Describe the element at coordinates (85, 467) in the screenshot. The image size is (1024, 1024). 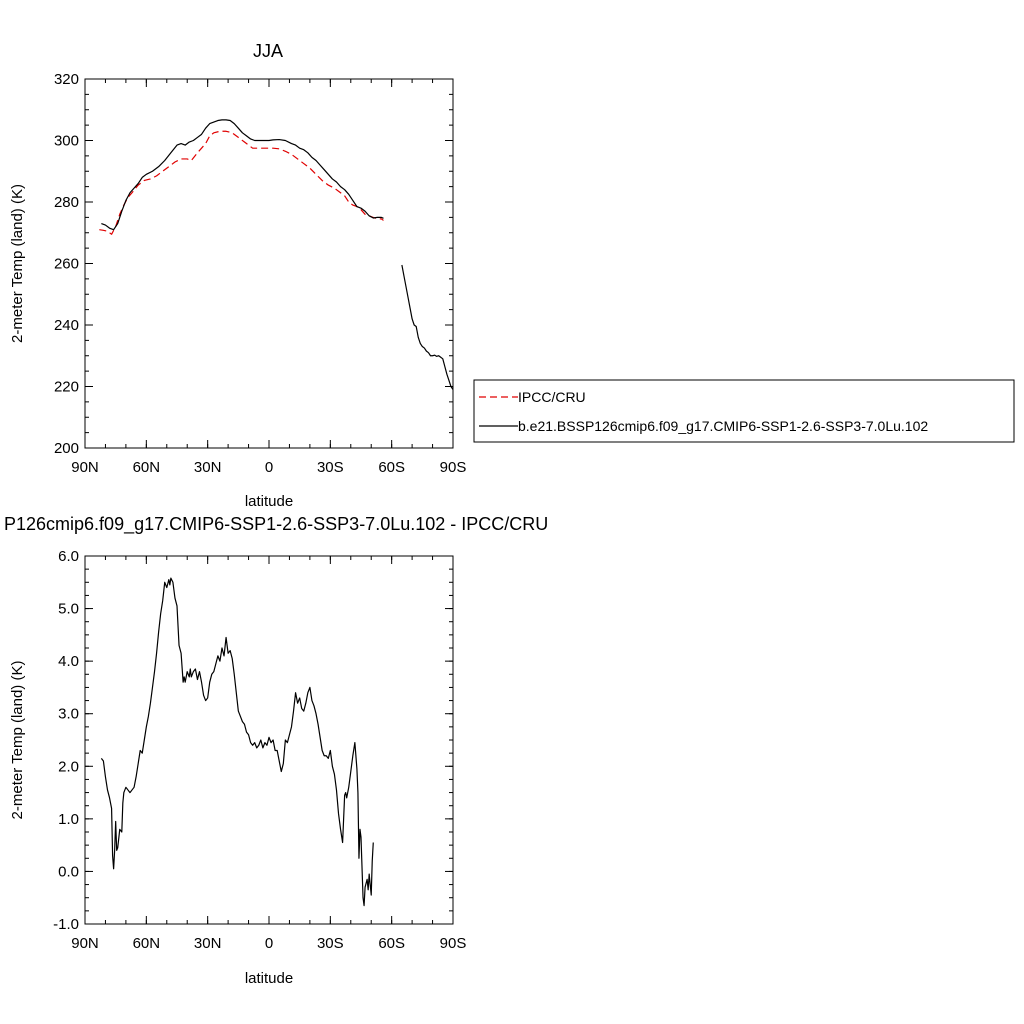
I see `top-x-tick-label: 90N` at that location.